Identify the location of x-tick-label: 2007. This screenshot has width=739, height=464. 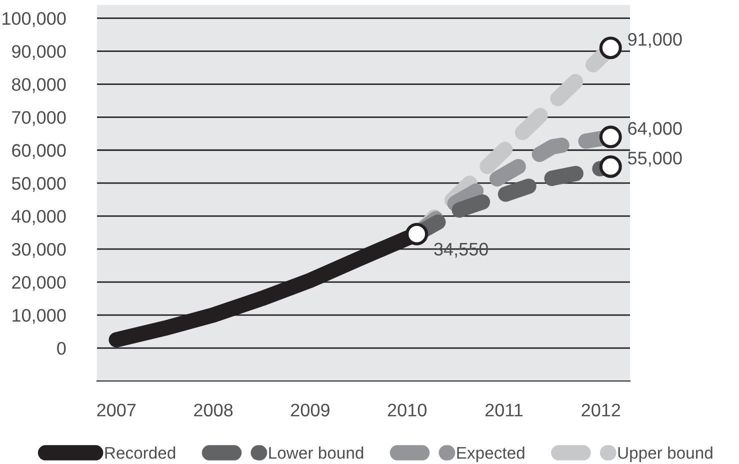
(116, 410).